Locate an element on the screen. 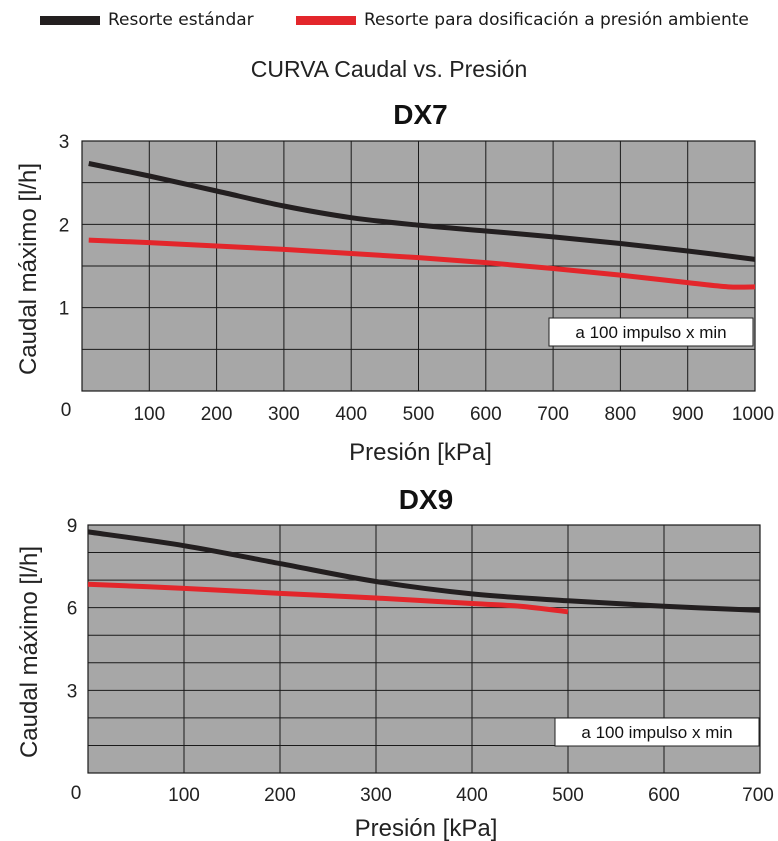 The height and width of the screenshot is (841, 778). x-tick-label-dx7: 300 is located at coordinates (284, 414).